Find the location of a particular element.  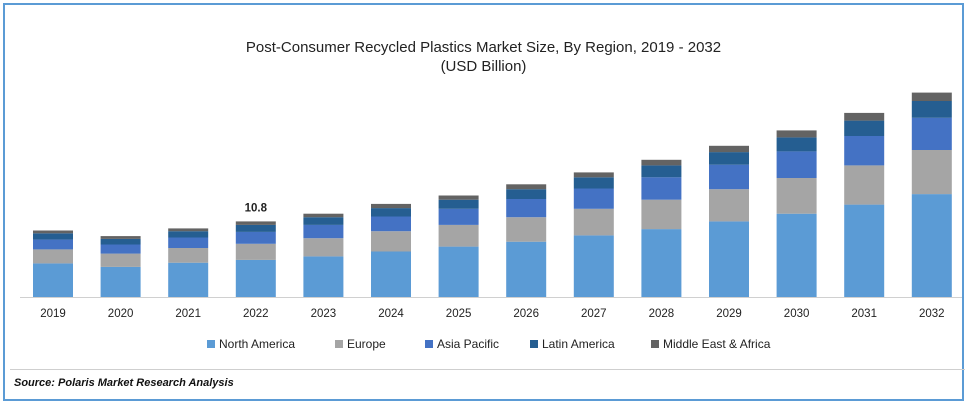

bar-segment-2031-latin-america is located at coordinates (864, 128).